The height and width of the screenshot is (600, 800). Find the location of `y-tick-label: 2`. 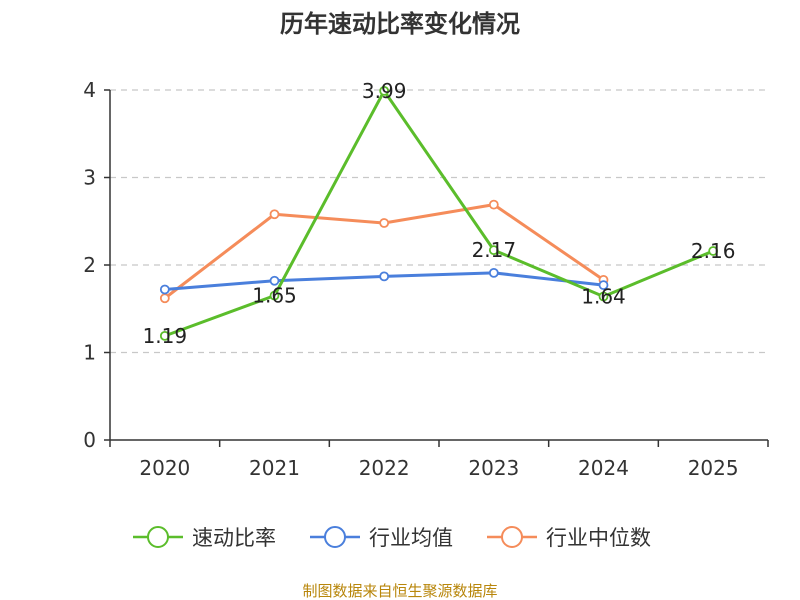

y-tick-label: 2 is located at coordinates (89, 265).